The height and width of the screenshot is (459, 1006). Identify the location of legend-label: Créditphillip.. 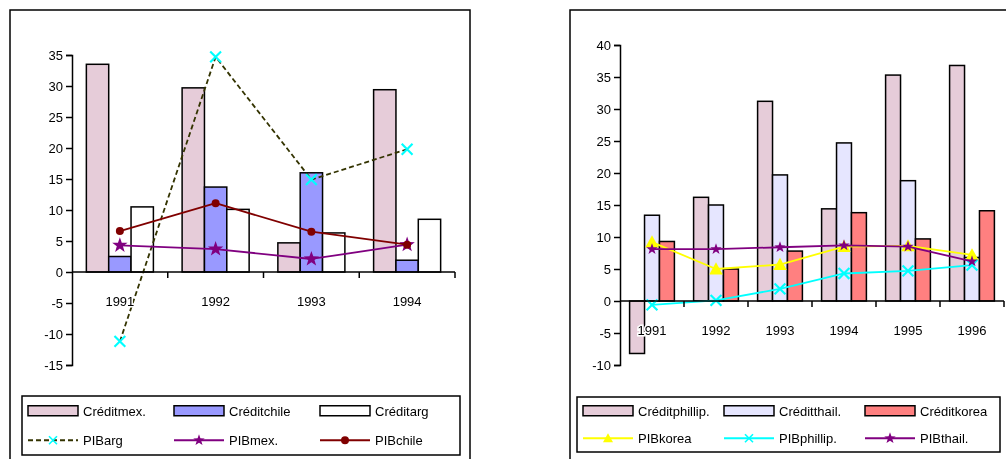
(674, 411).